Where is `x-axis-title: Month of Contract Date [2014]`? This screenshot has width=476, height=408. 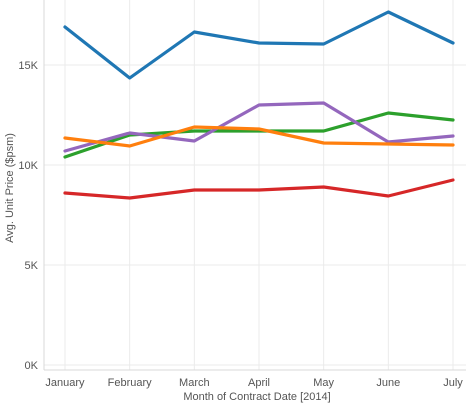
x-axis-title: Month of Contract Date [2014] is located at coordinates (256, 397).